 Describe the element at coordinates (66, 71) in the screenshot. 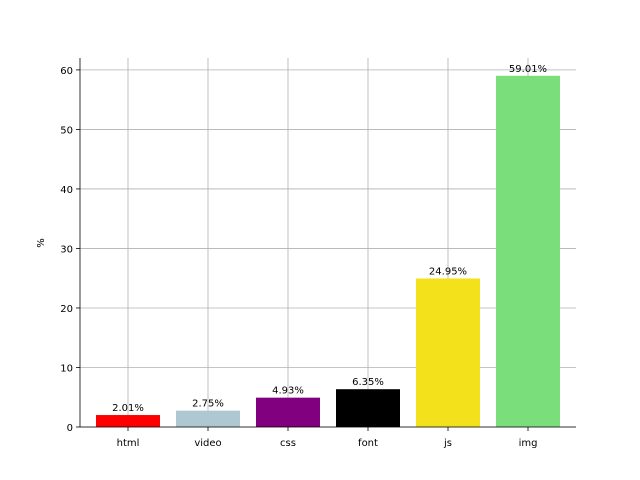

I see `y-tick-label: 60` at that location.